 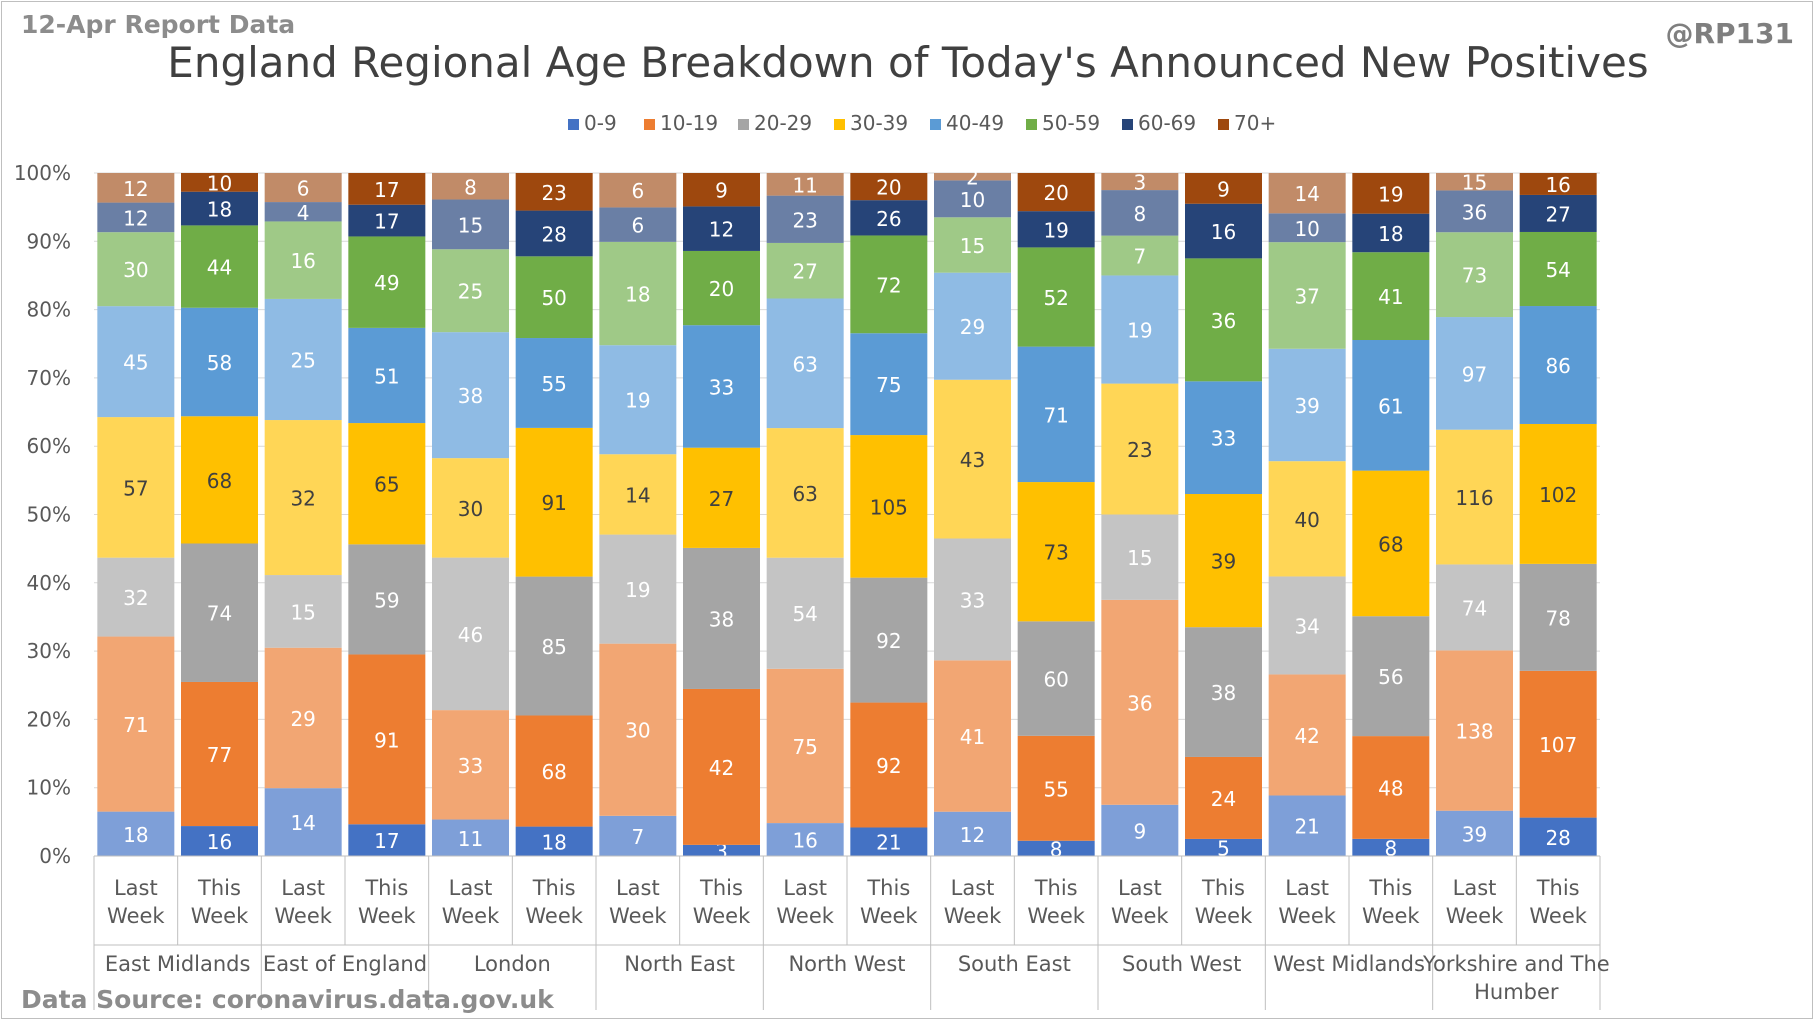 I want to click on data-label: 10, so click(x=219, y=183).